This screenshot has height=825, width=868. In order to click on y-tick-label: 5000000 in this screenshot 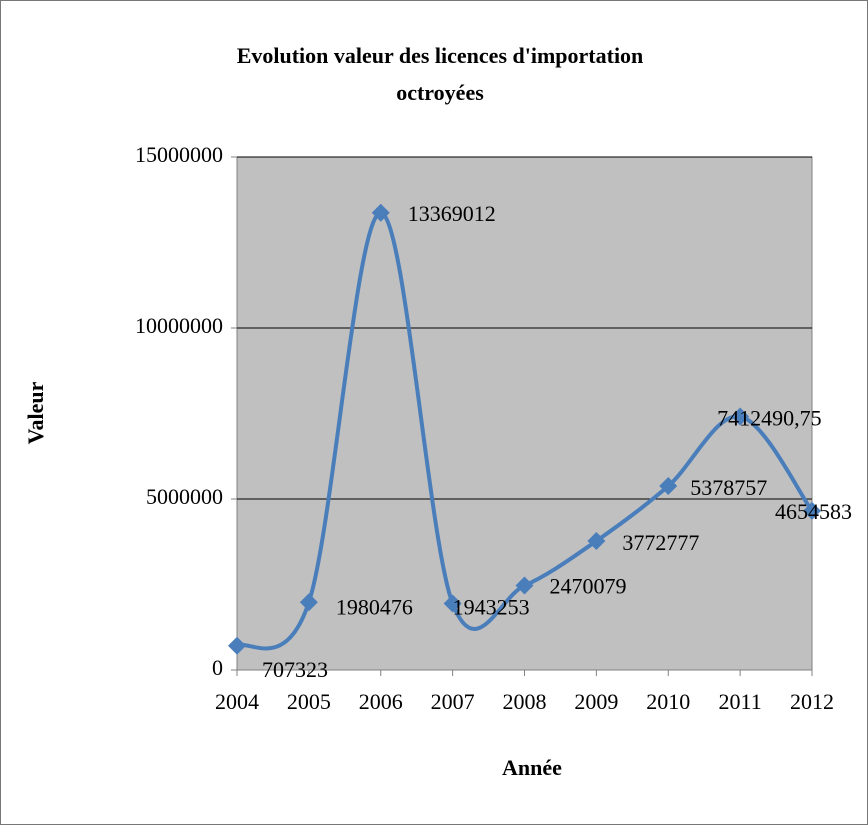, I will do `click(184, 496)`.